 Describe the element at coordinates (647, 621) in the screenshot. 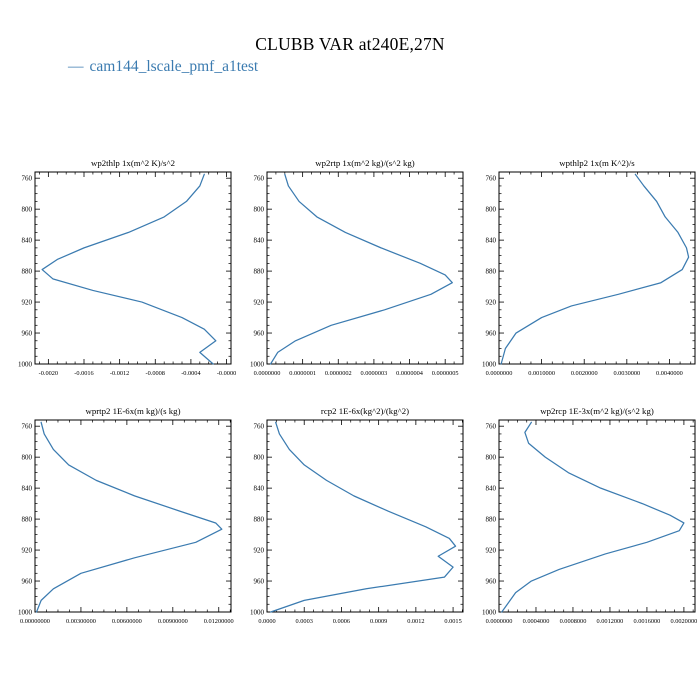

I see `svg-text: 0.0016000` at that location.